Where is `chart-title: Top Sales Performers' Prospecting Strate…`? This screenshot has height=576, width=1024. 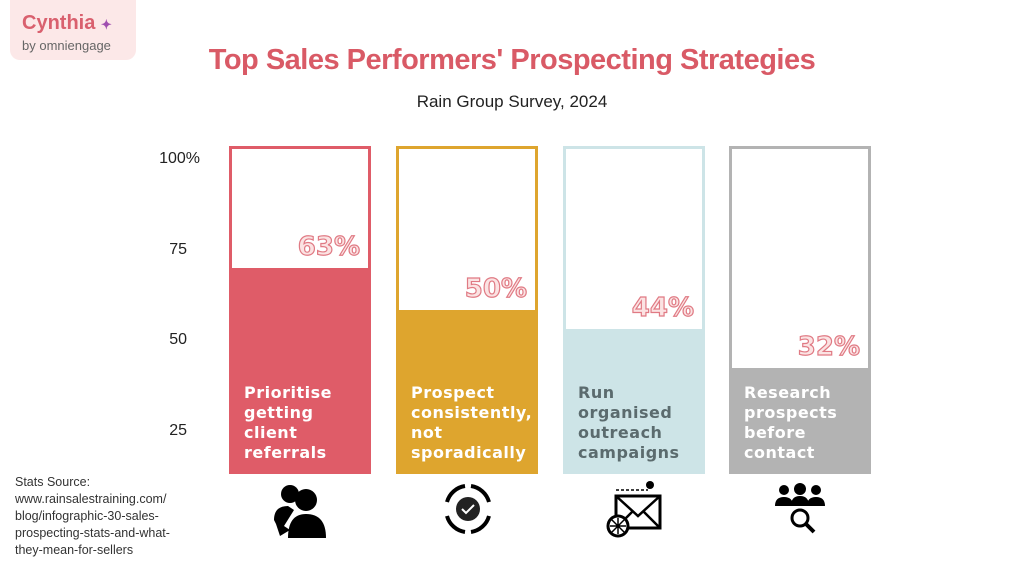 chart-title: Top Sales Performers' Prospecting Strate… is located at coordinates (512, 60).